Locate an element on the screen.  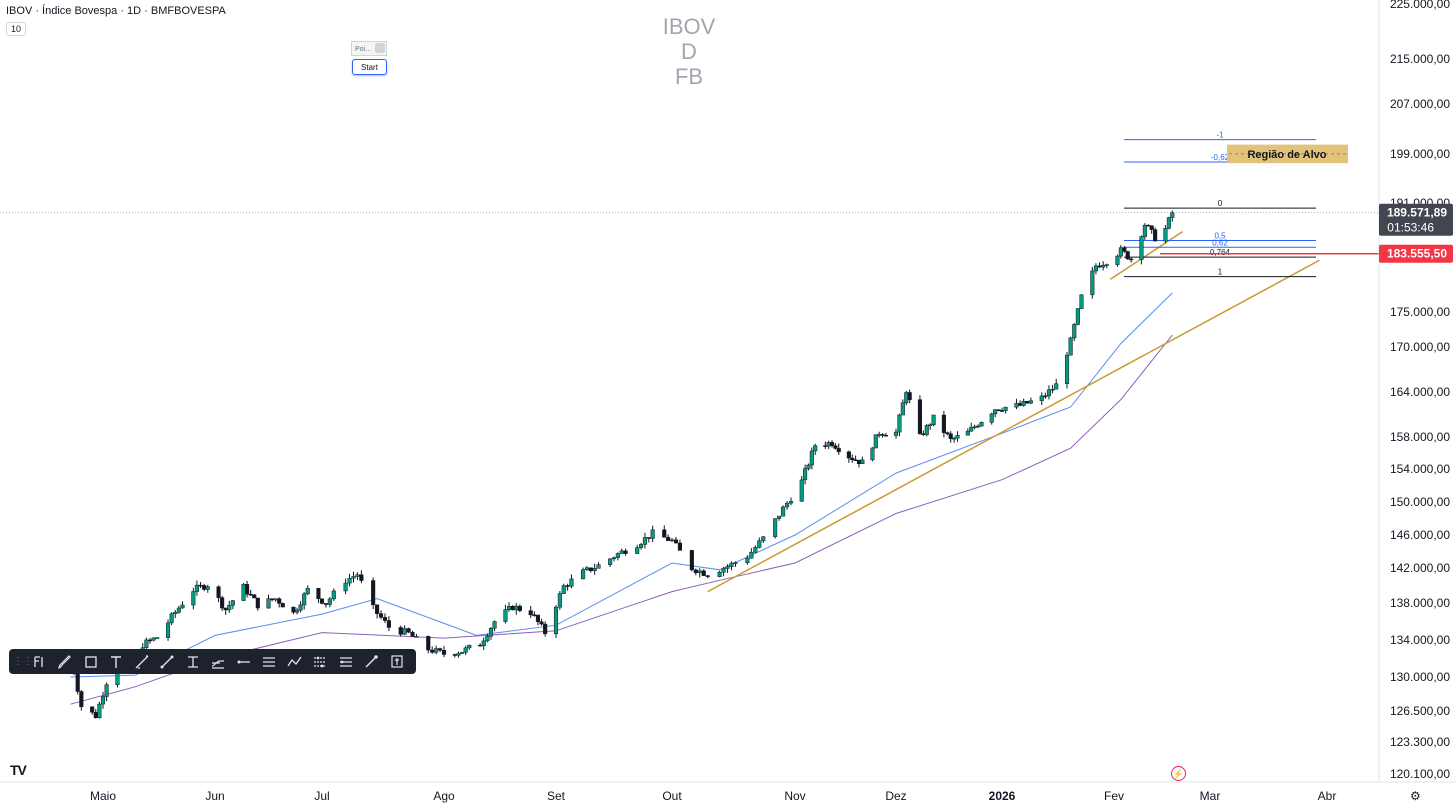
price-tick-label: 175.000,00 is located at coordinates (1420, 312).